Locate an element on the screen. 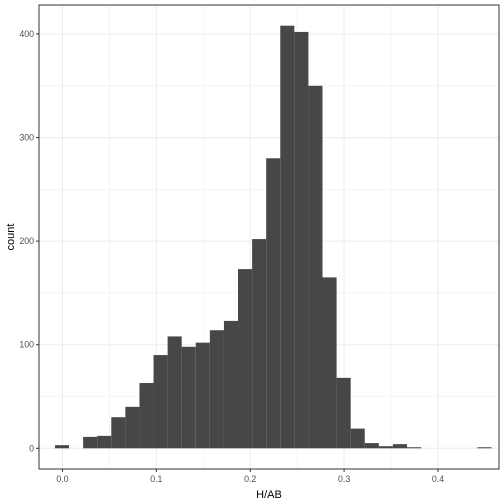 The image size is (504, 504). x-tick-label: 0.4 is located at coordinates (438, 479).